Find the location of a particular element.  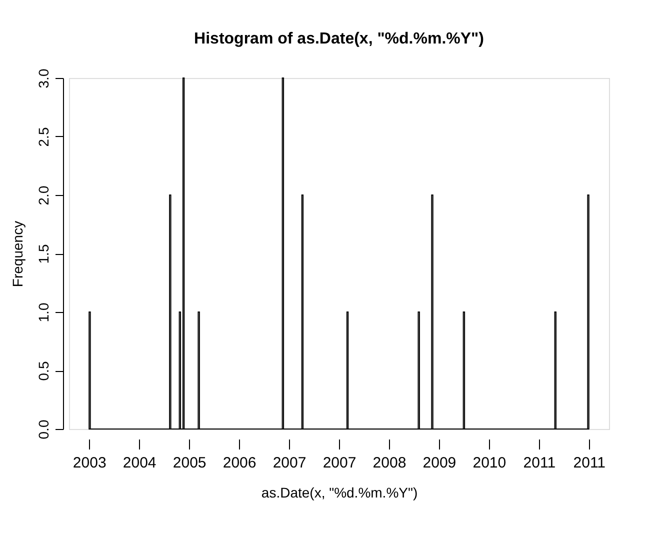

y-tick-label: 1.0 is located at coordinates (44, 312).